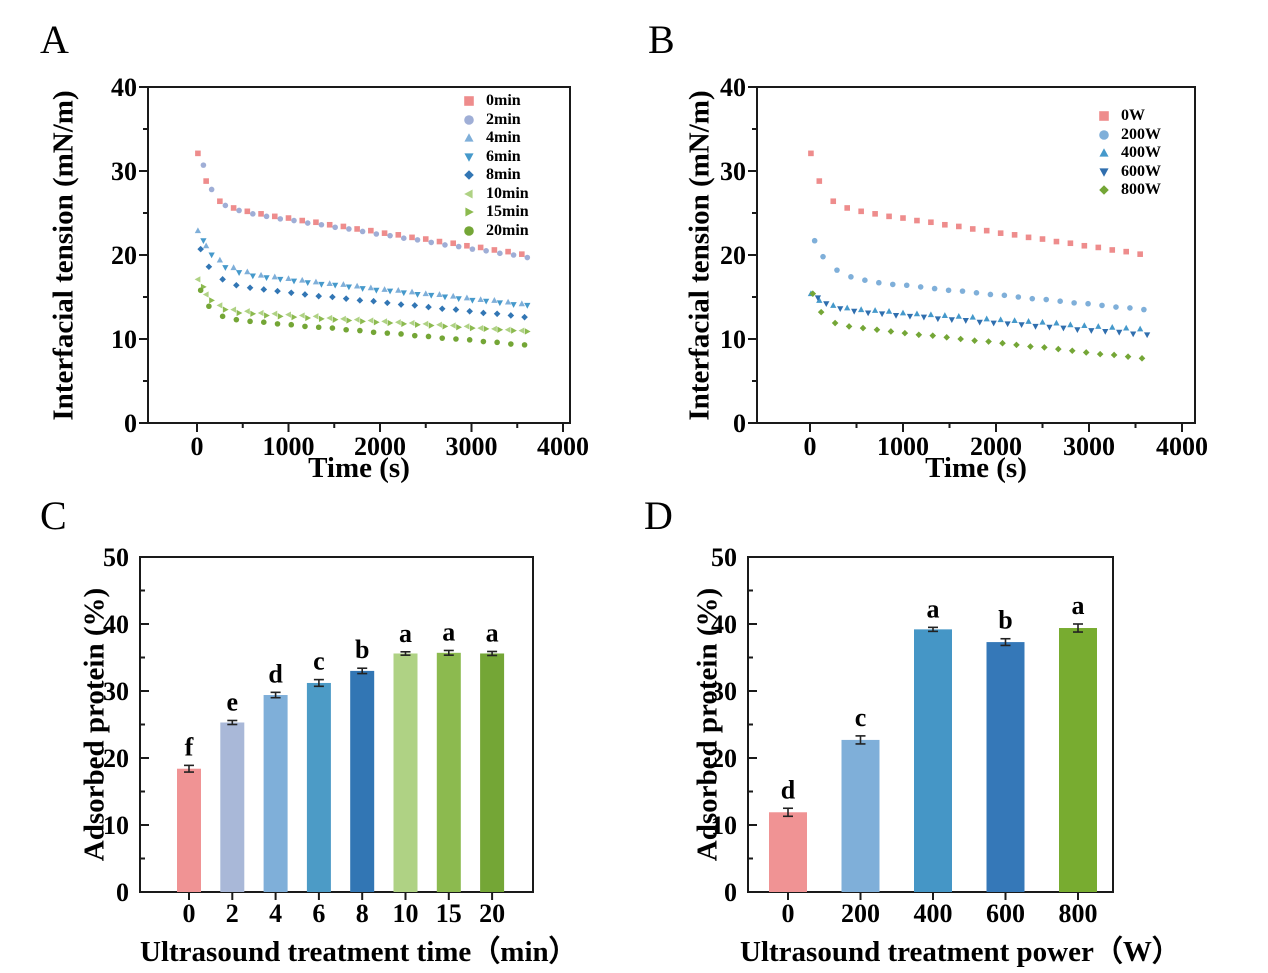 This screenshot has width=1268, height=973. What do you see at coordinates (54, 39) in the screenshot?
I see `panel-label-a: A` at bounding box center [54, 39].